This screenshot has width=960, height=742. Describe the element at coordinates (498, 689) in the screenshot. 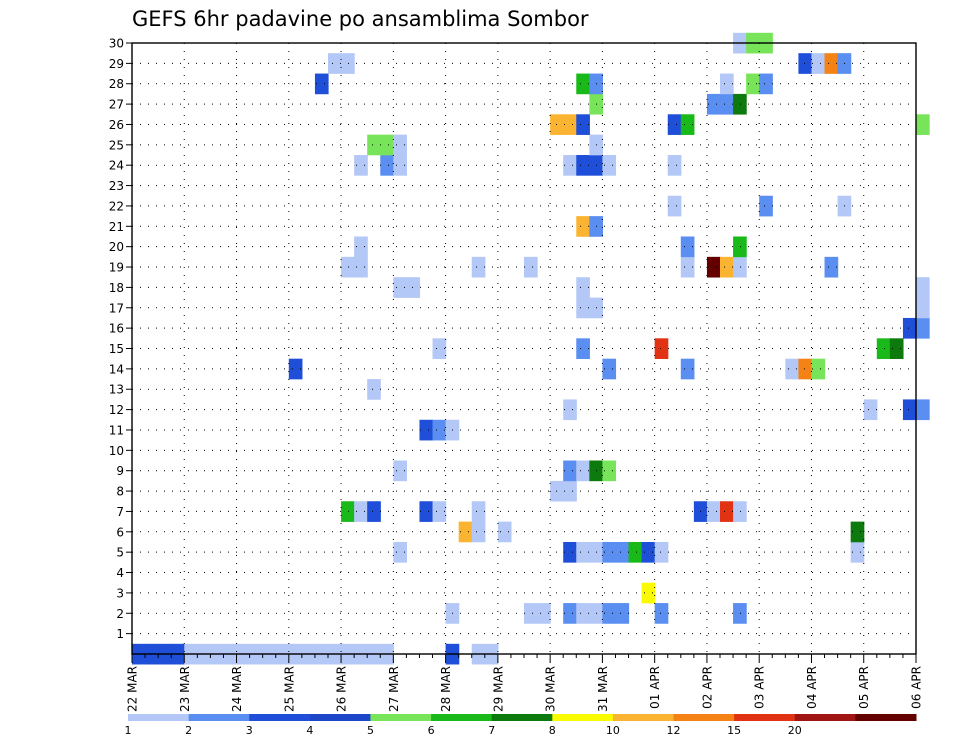

I see `x-tick-label: 29 MAR` at that location.